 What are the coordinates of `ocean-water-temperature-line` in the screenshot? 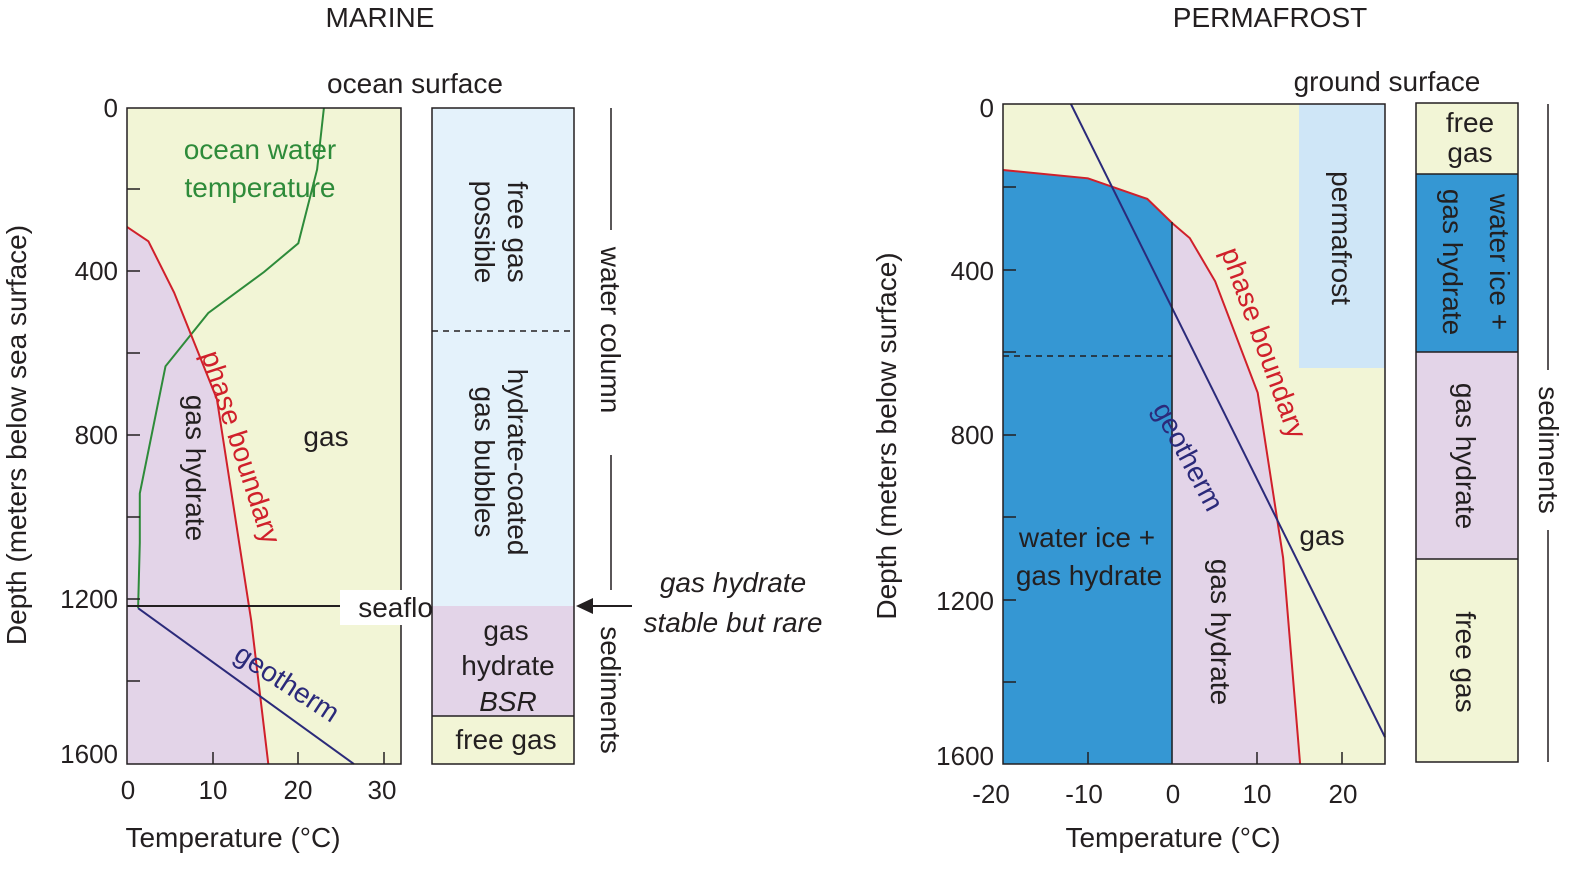 It's located at (231, 358).